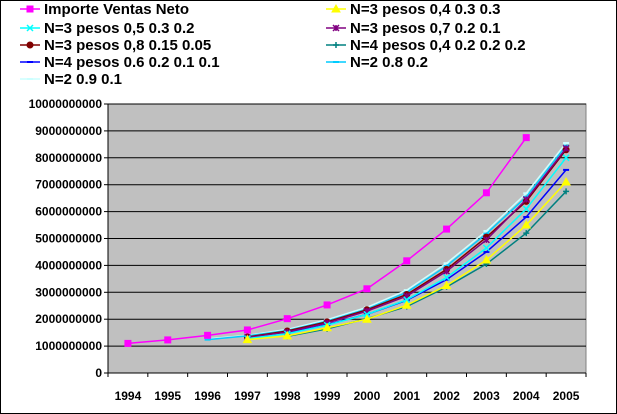 This screenshot has width=617, height=414. Describe the element at coordinates (68, 239) in the screenshot. I see `y-tick-label: 5000000000` at that location.